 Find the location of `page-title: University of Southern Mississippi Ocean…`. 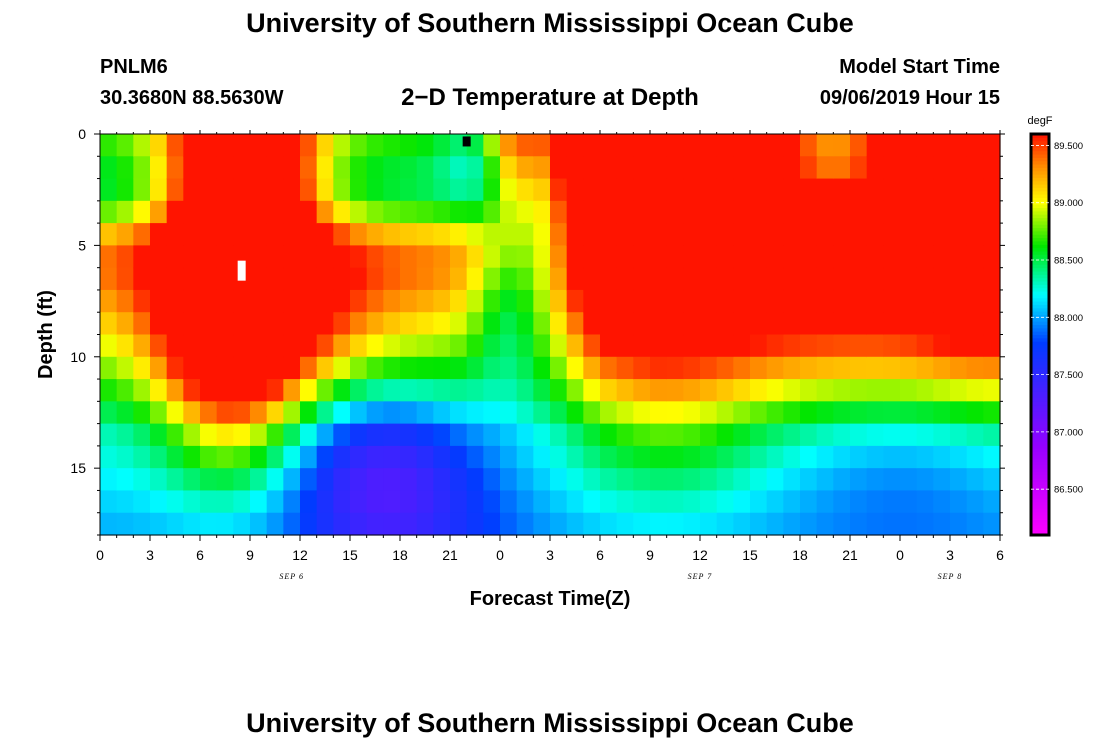

page-title: University of Southern Mississippi Ocean… is located at coordinates (550, 23).